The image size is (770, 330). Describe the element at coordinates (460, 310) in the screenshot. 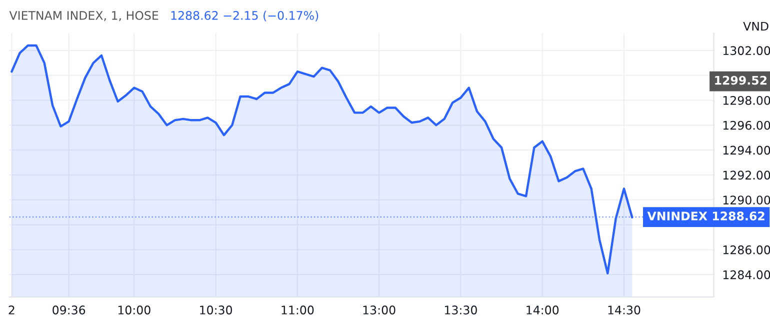

I see `x-tick-label: 13:30` at that location.